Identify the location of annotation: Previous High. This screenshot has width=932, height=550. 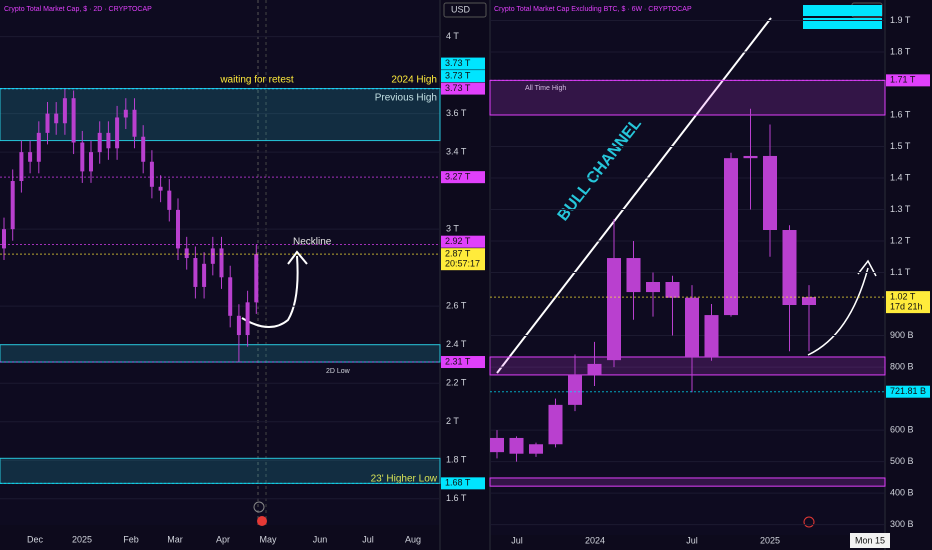
(406, 98).